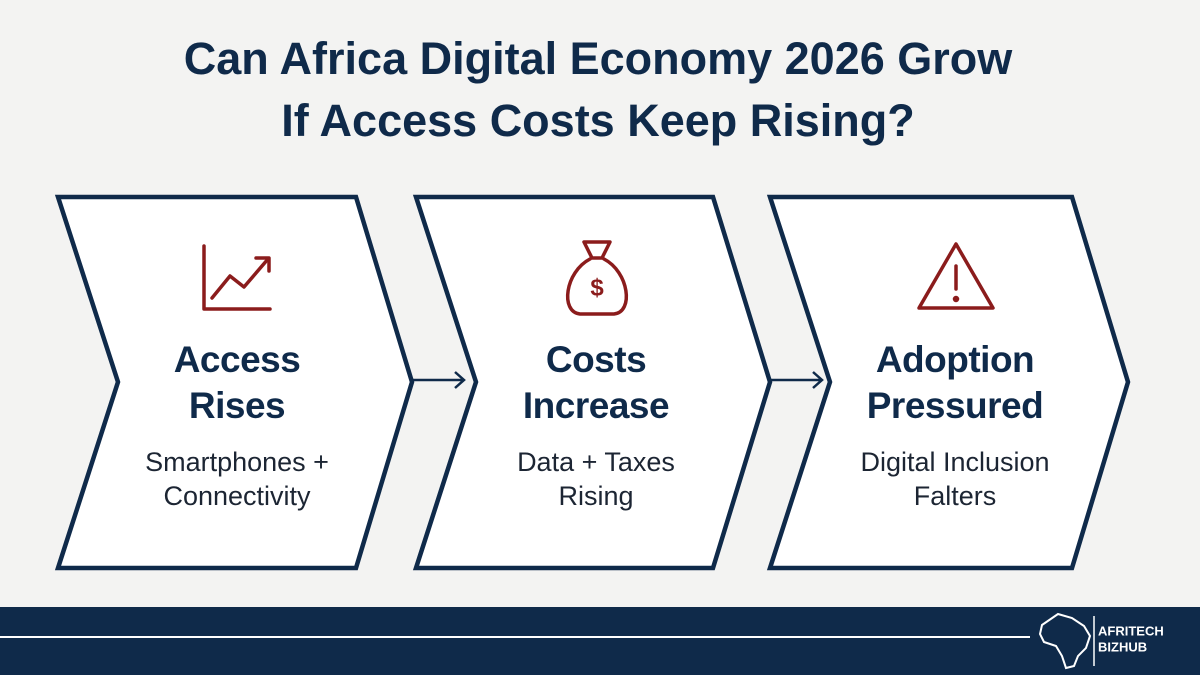  What do you see at coordinates (596, 359) in the screenshot?
I see `step-title: Costs` at bounding box center [596, 359].